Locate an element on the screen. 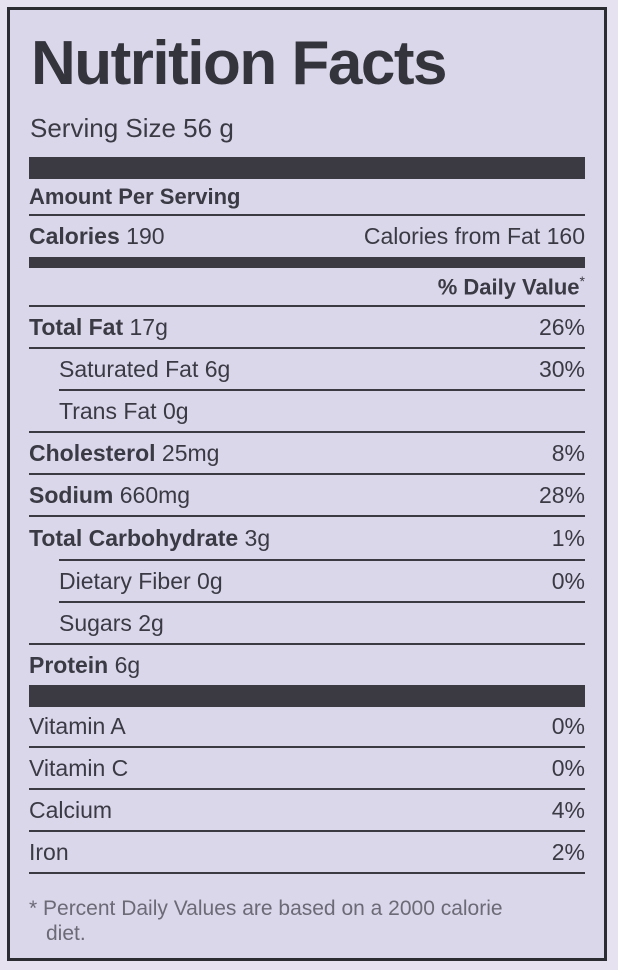 The image size is (618, 970). calories-from-fat: Calories from Fat 160 is located at coordinates (474, 236).